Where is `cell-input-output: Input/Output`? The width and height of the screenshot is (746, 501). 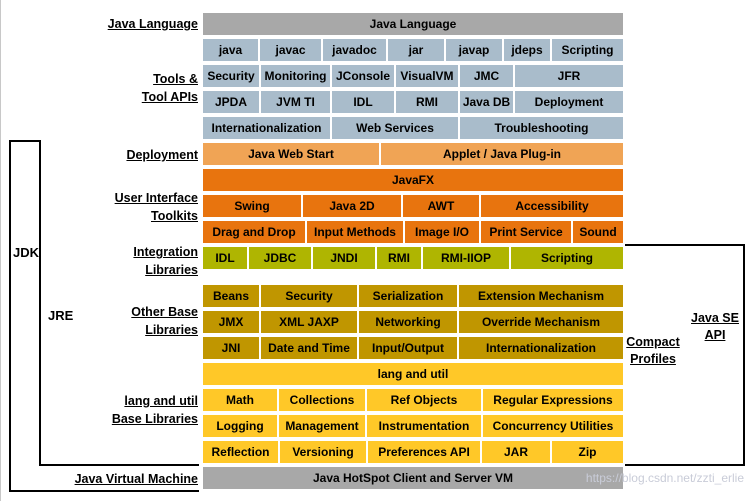
cell-input-output: Input/Output is located at coordinates (408, 348).